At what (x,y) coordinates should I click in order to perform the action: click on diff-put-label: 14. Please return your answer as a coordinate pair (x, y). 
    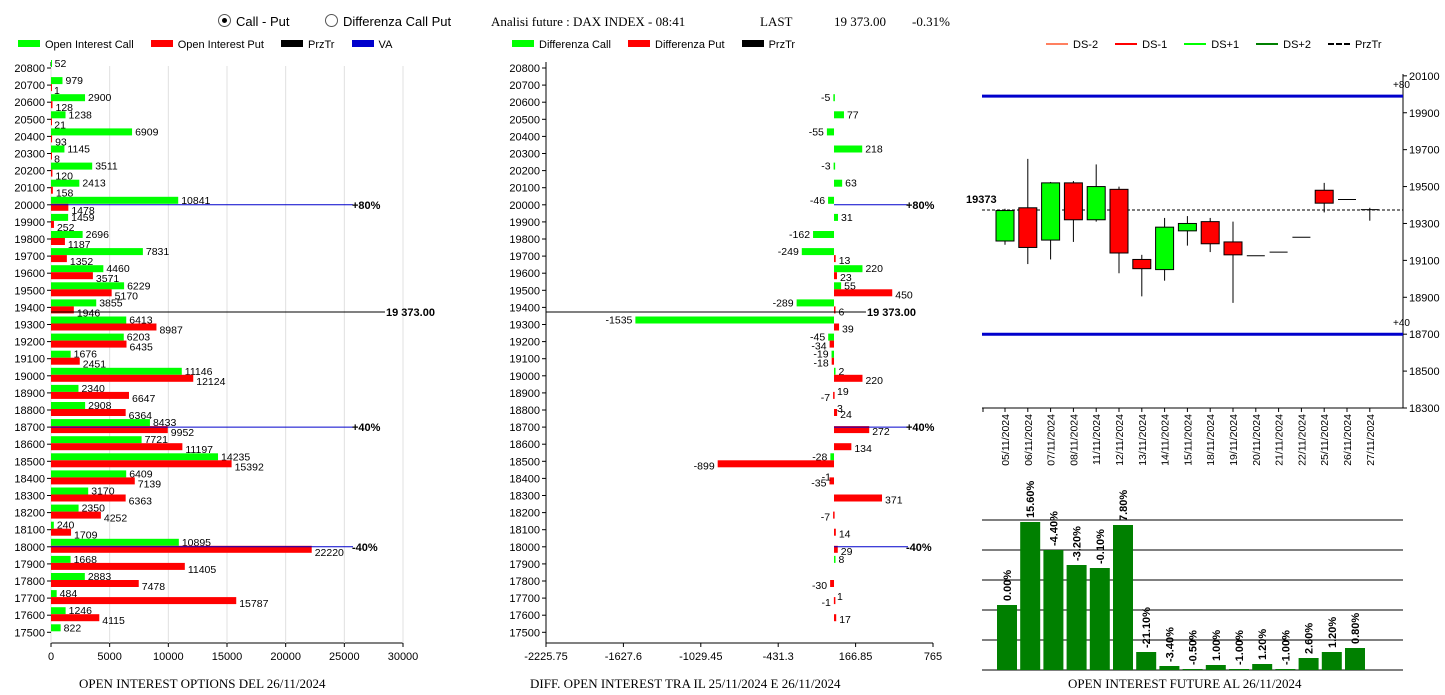
    Looking at the image, I should click on (845, 535).